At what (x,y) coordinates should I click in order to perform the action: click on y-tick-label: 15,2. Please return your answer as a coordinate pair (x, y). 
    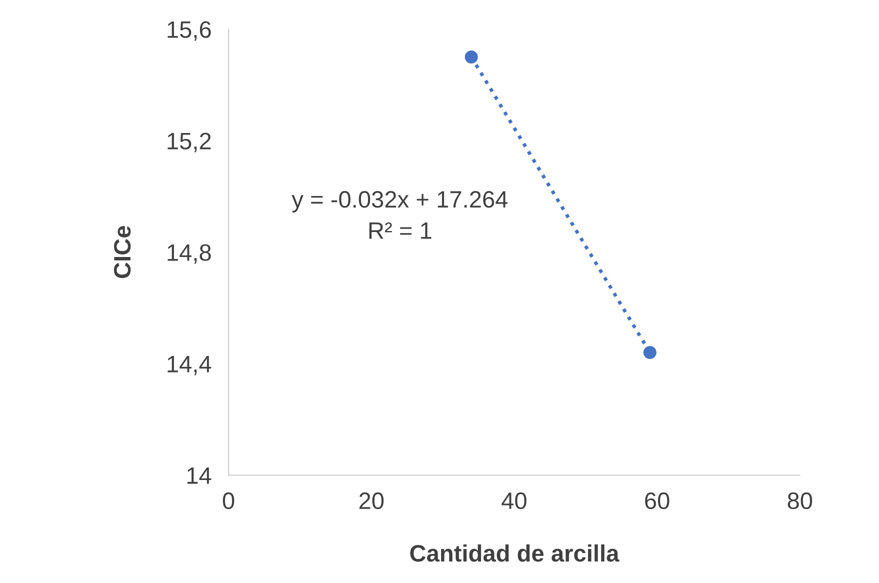
    Looking at the image, I should click on (189, 142).